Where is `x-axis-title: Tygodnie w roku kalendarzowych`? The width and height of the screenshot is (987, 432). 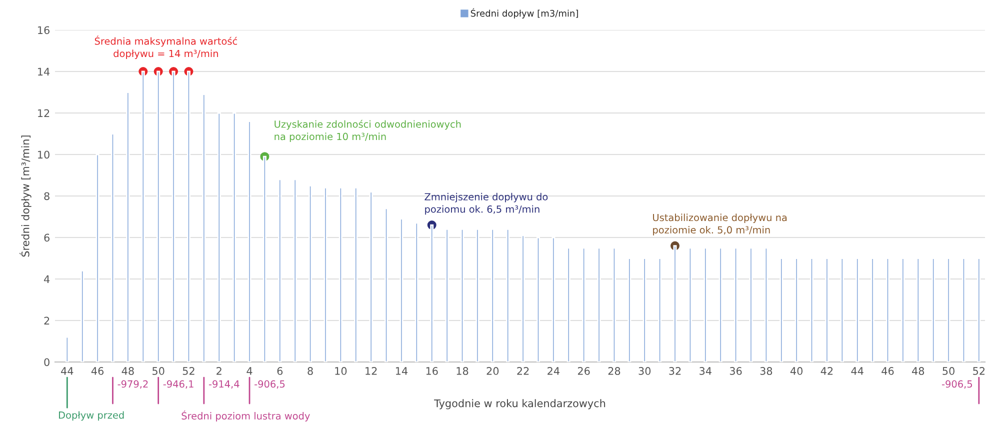 x-axis-title: Tygodnie w roku kalendarzowych is located at coordinates (520, 404).